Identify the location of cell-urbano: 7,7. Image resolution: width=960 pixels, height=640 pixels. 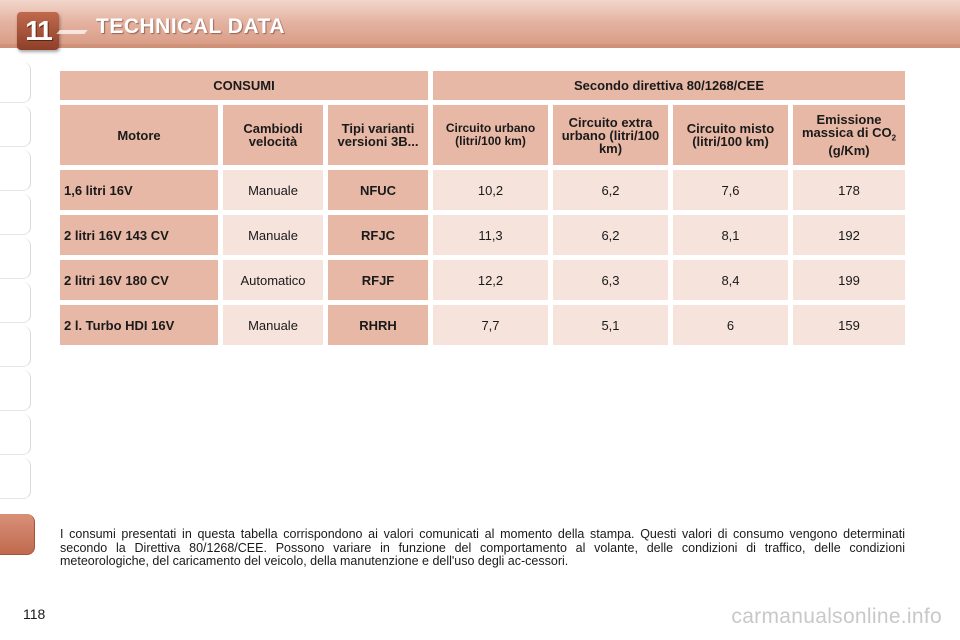
(490, 325).